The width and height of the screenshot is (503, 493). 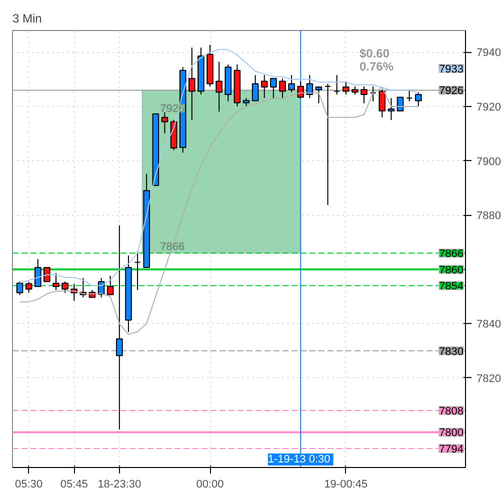 I want to click on annotation: 1-19-13 0:30, so click(x=299, y=460).